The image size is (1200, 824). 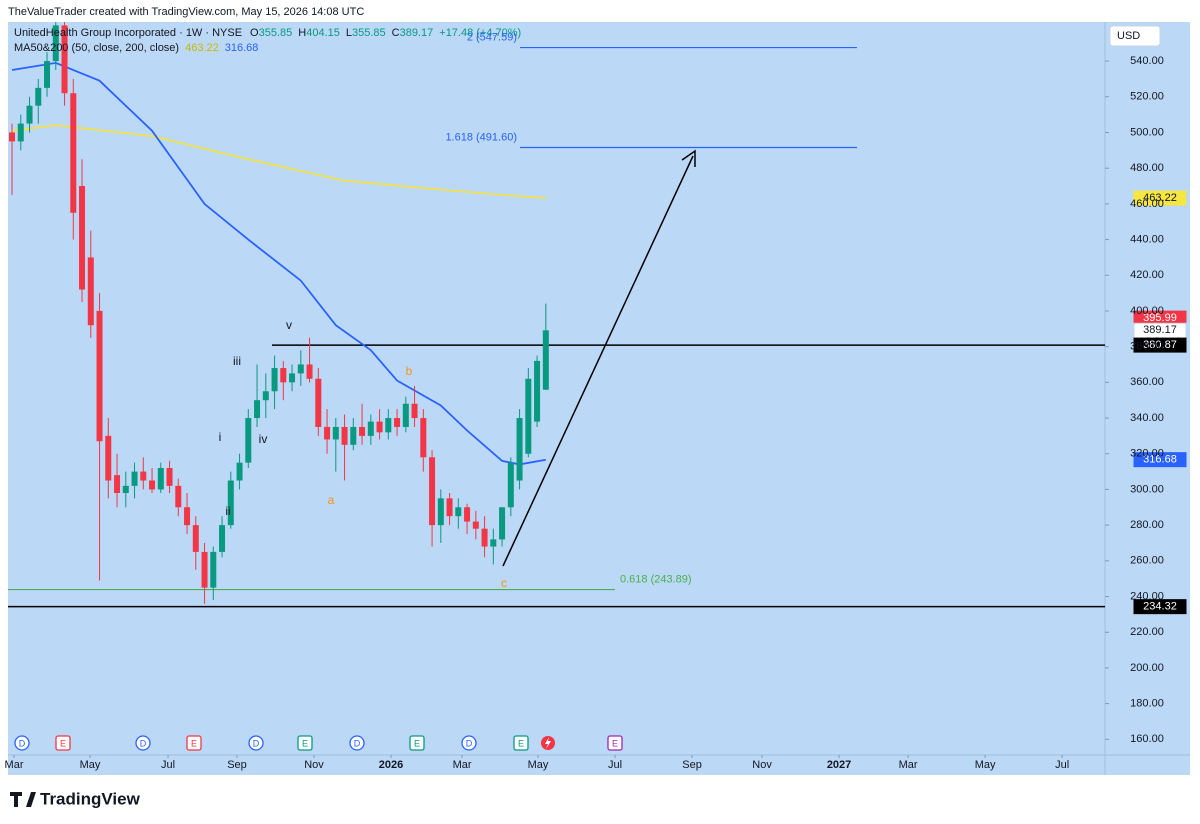 I want to click on brand: TradingView, so click(x=90, y=798).